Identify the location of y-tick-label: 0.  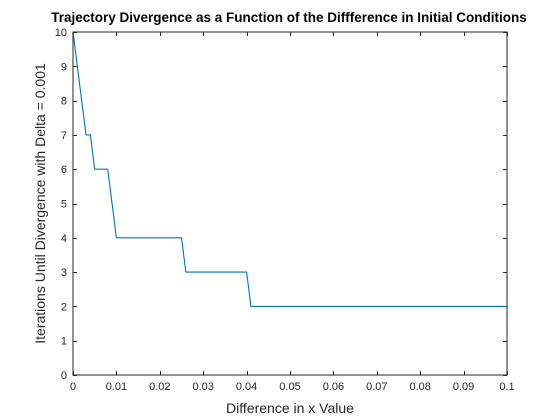
(64, 376).